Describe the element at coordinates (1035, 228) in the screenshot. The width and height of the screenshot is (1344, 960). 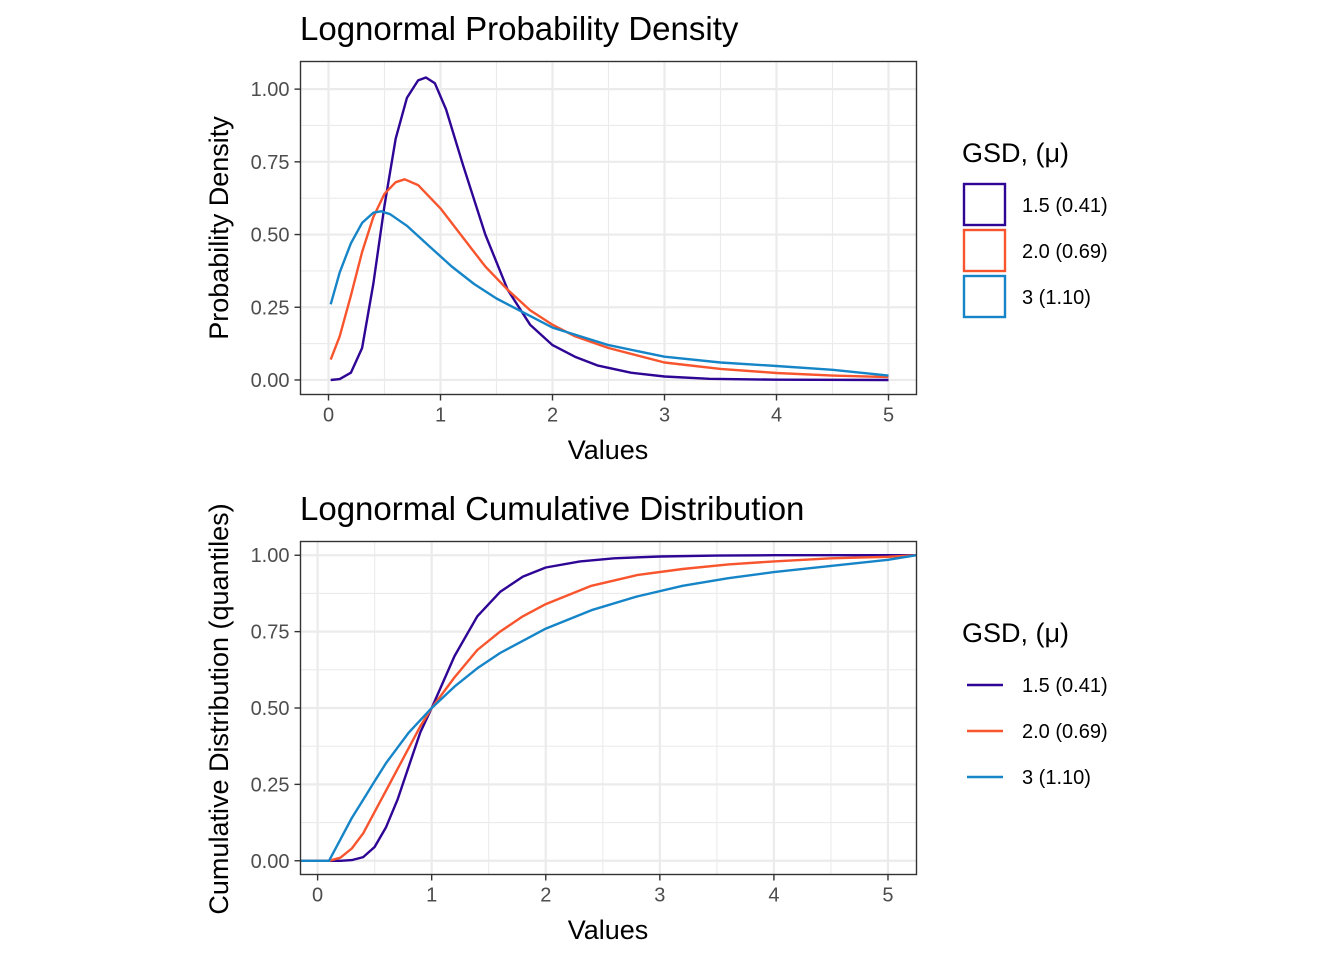
I see `density-chart-legend: GSD, (μ) 1.5 (0.41) 2.0 (0.69) 3 (1.10)` at that location.